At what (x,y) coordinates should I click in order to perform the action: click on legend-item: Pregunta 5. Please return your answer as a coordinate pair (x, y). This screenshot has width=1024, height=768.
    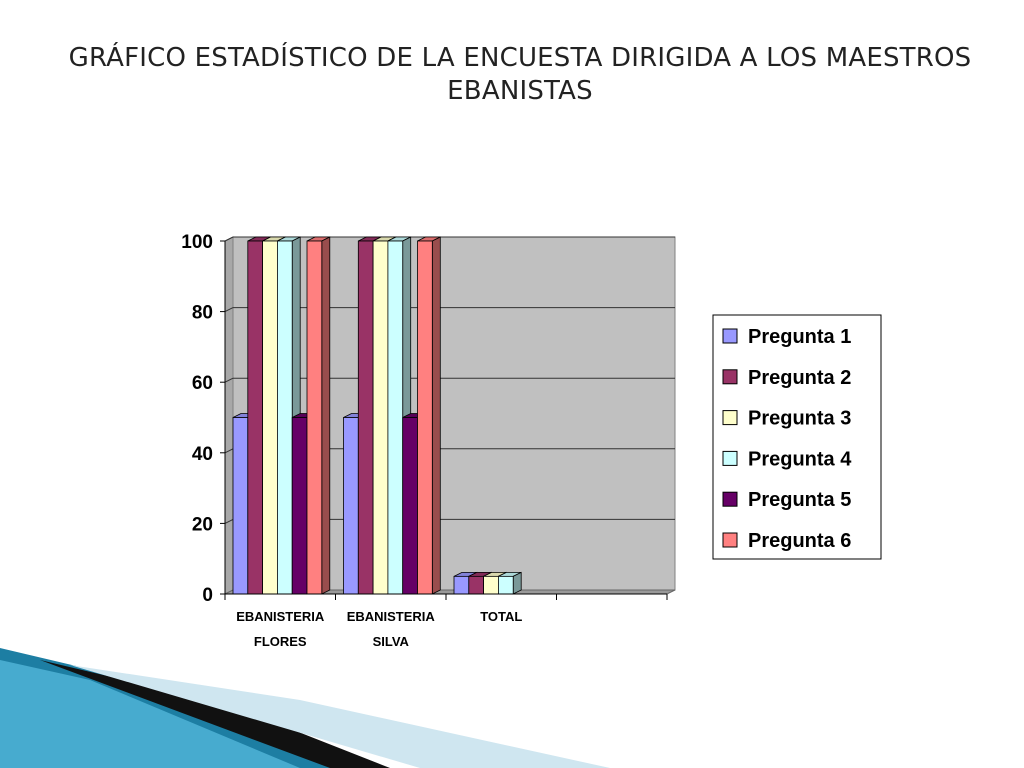
    Looking at the image, I should click on (786, 500).